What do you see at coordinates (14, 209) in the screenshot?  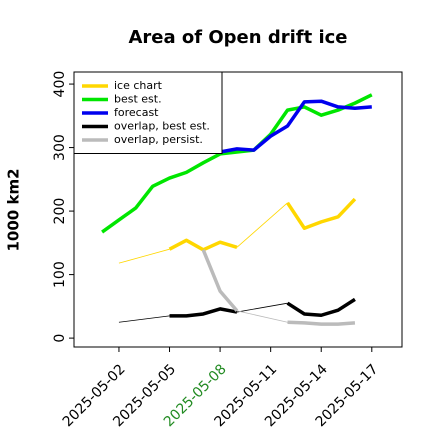 I see `y-axis-label: 1000 km2` at bounding box center [14, 209].